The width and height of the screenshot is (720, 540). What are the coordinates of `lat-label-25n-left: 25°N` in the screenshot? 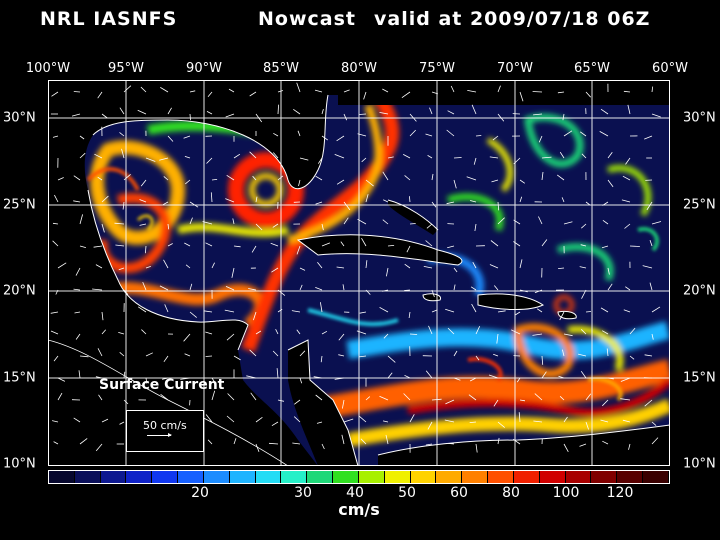 It's located at (19, 205).